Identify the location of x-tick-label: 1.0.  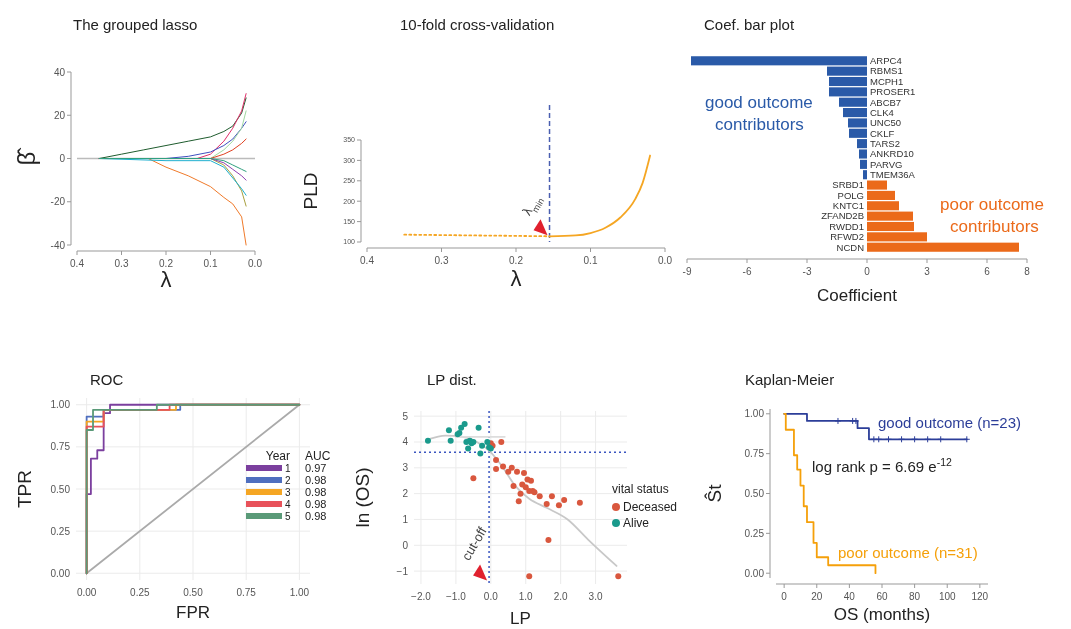
(526, 596).